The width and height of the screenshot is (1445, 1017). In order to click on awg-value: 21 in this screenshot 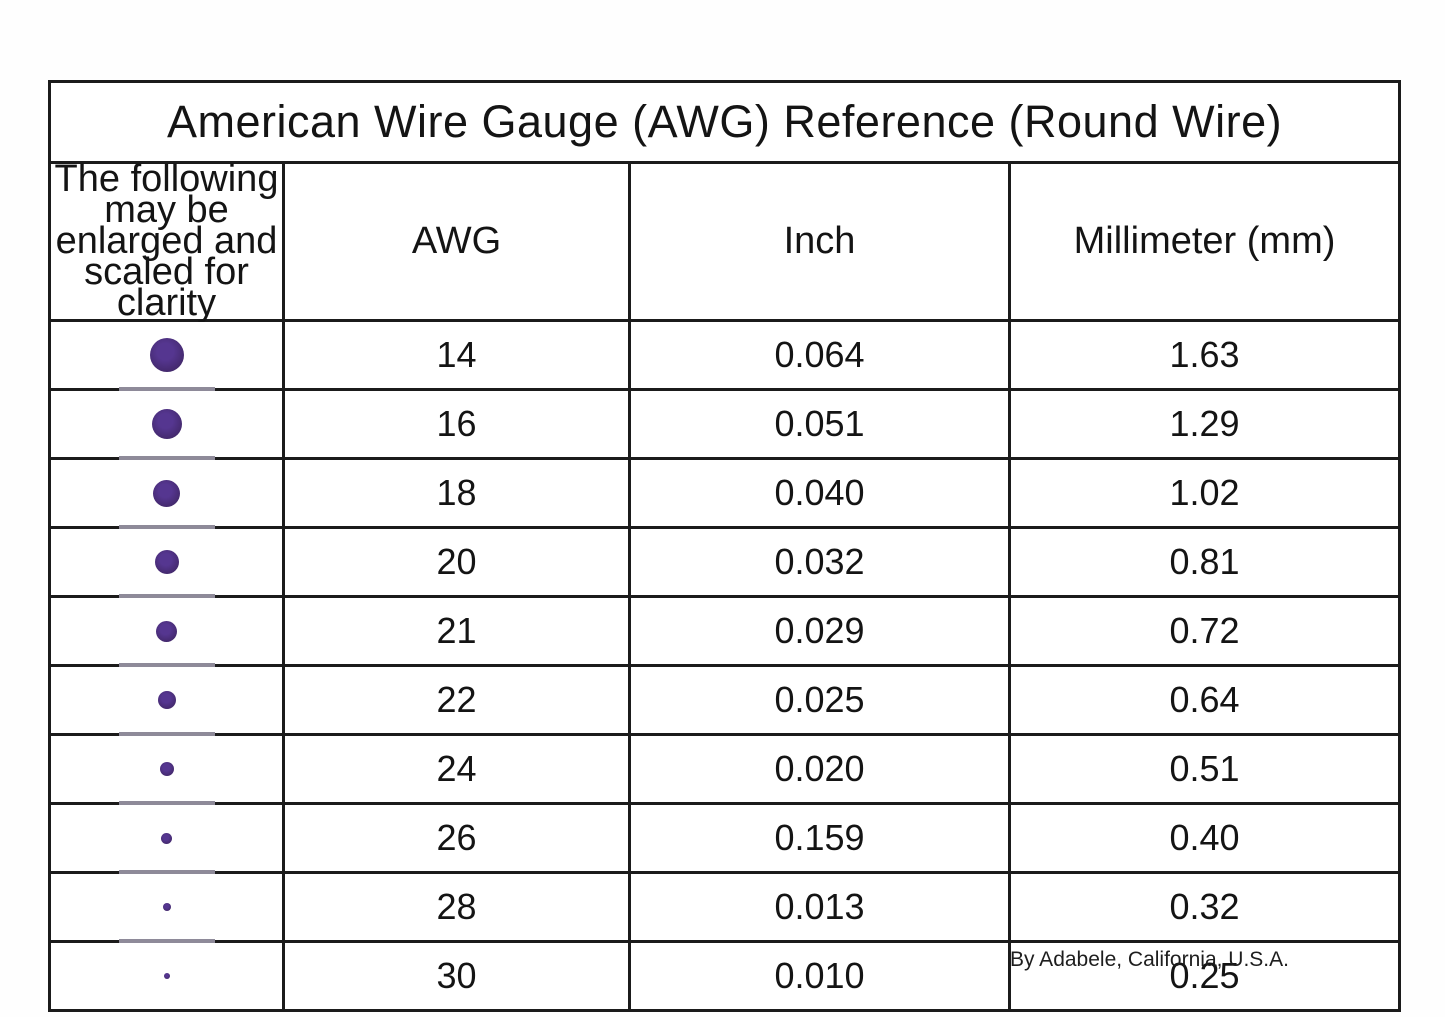, I will do `click(456, 631)`.